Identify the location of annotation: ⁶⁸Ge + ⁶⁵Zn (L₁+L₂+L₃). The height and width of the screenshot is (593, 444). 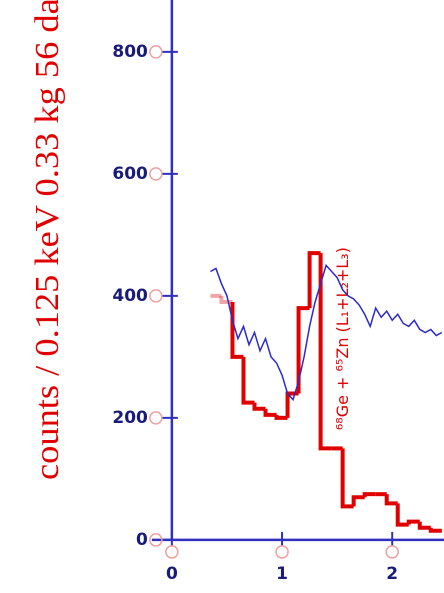
(342, 338).